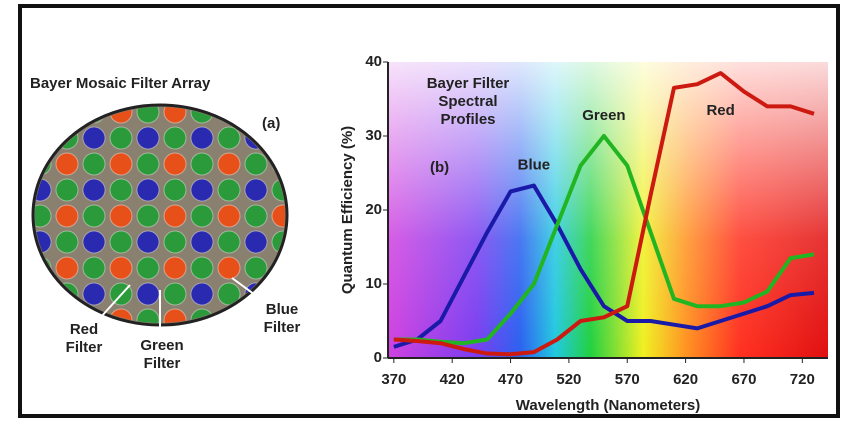 This screenshot has width=850, height=429. What do you see at coordinates (161, 345) in the screenshot?
I see `green-filter-label: Green` at bounding box center [161, 345].